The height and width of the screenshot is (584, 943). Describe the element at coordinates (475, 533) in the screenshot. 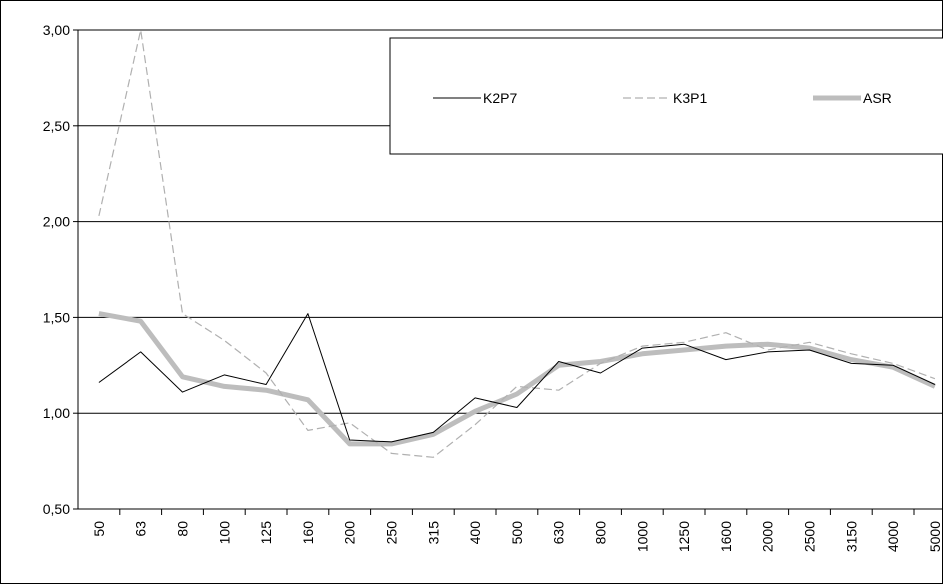

I see `x-tick-label: 400` at that location.